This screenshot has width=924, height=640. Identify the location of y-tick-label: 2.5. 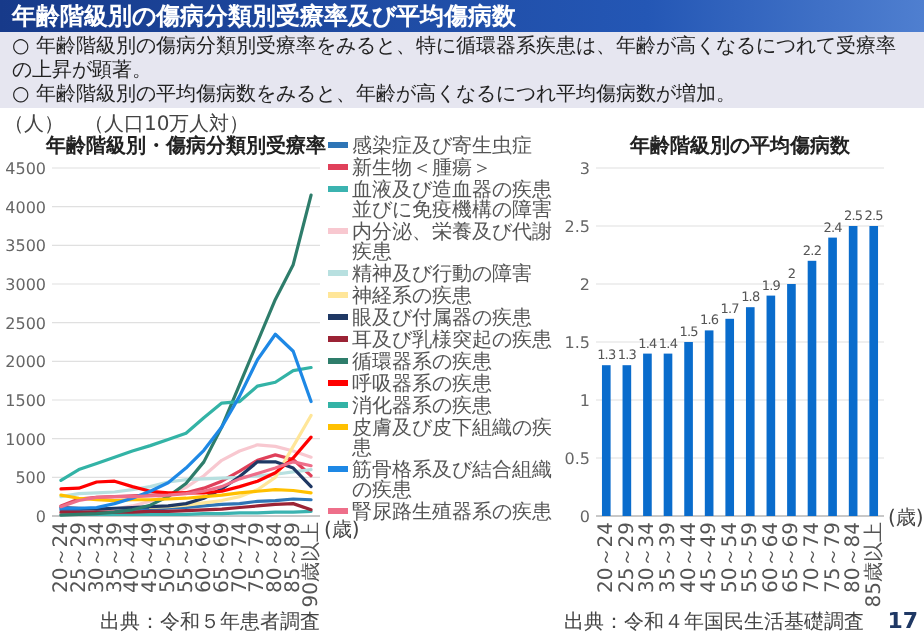
(577, 227).